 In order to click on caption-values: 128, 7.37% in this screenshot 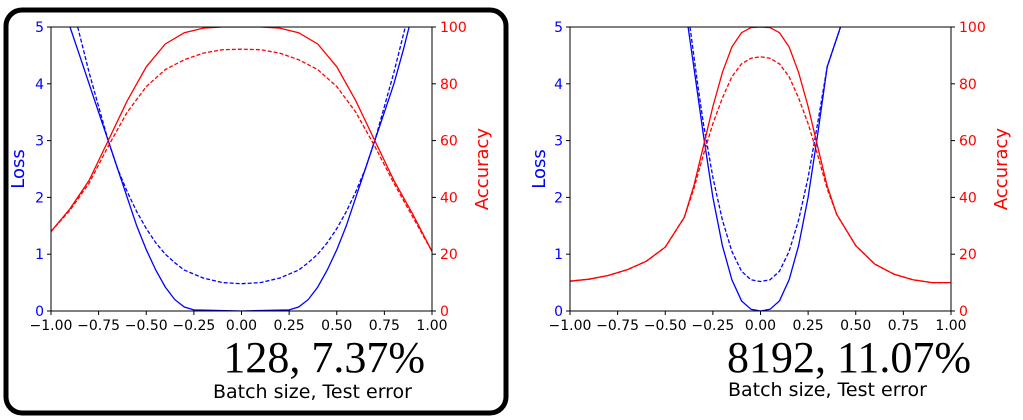, I will do `click(324, 357)`.